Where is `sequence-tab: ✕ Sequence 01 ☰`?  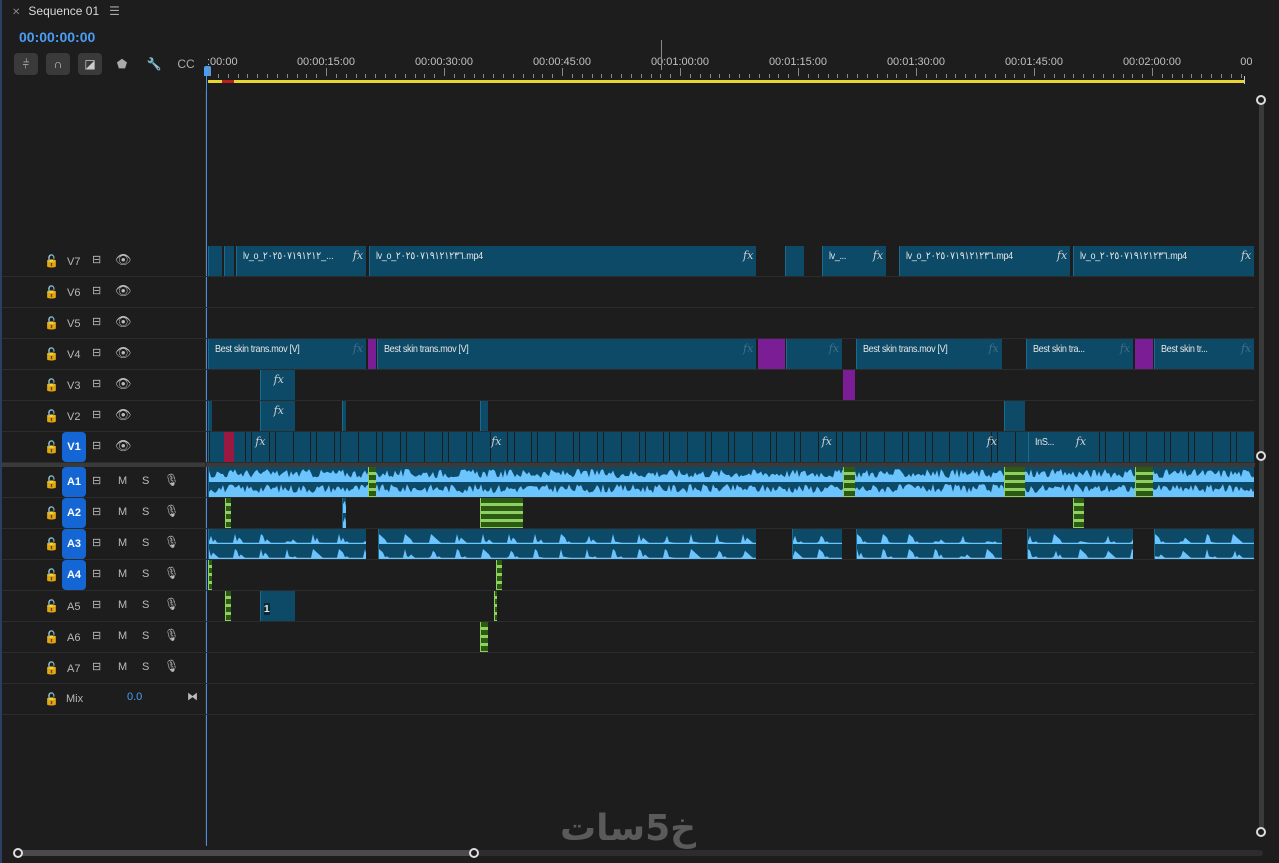
sequence-tab: ✕ Sequence 01 ☰ is located at coordinates (66, 11).